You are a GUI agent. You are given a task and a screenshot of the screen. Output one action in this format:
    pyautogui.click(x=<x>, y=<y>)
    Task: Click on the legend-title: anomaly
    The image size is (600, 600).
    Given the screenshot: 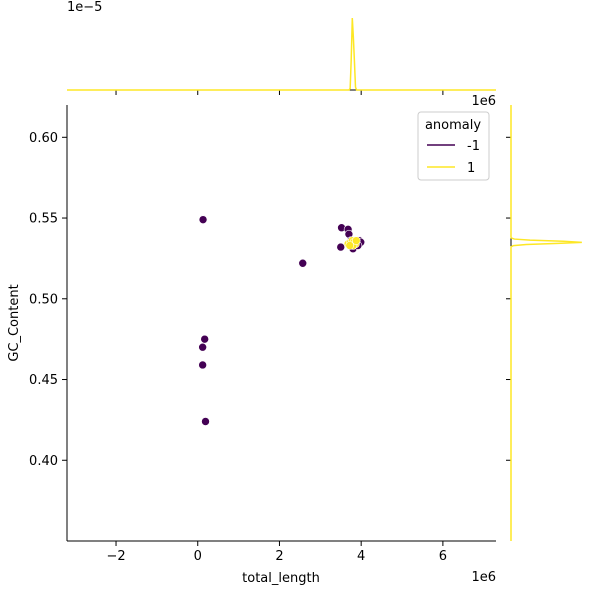 What is the action you would take?
    pyautogui.click(x=453, y=125)
    